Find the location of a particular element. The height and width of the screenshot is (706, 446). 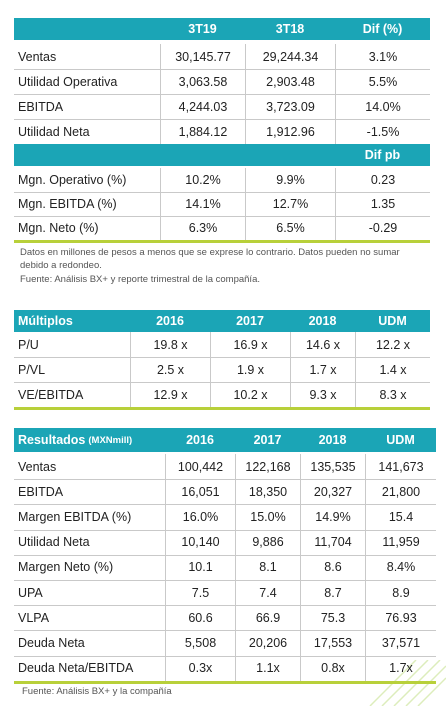

cell: 19.8 x is located at coordinates (170, 344).